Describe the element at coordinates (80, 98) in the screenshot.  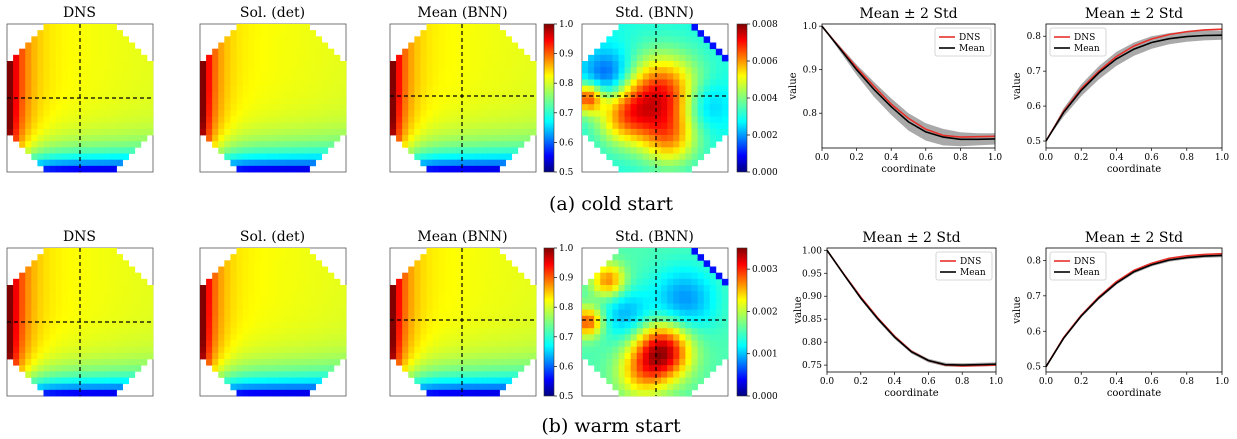
I see `field-heatmap` at that location.